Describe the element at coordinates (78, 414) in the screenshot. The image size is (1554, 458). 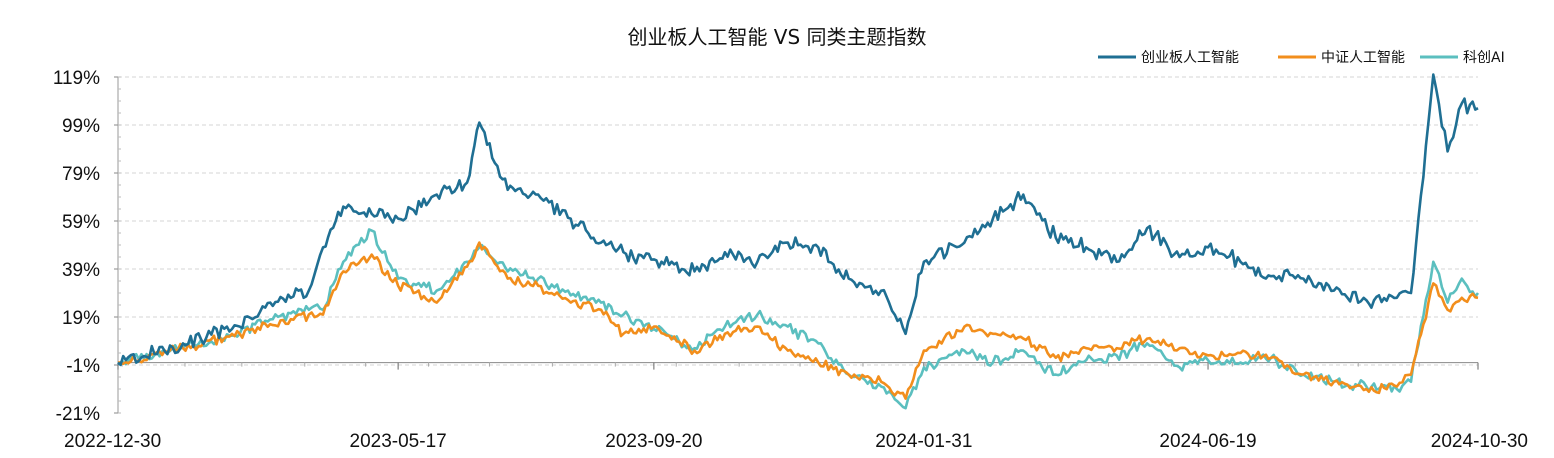
I see `y-tick-label: -21%` at that location.